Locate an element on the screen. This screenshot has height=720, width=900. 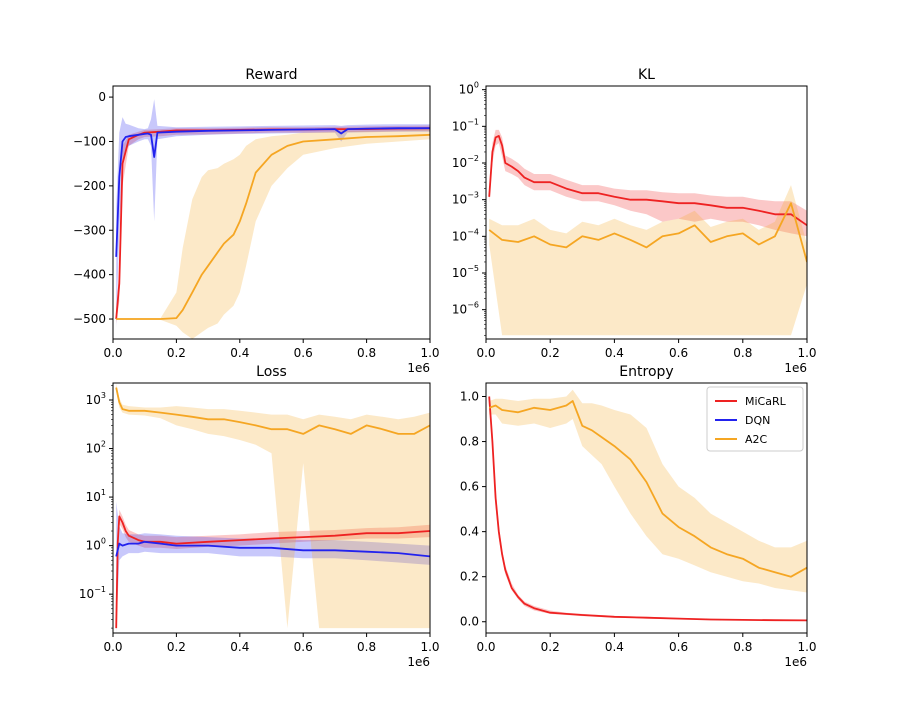
y-tick-label: −200 is located at coordinates (89, 186).